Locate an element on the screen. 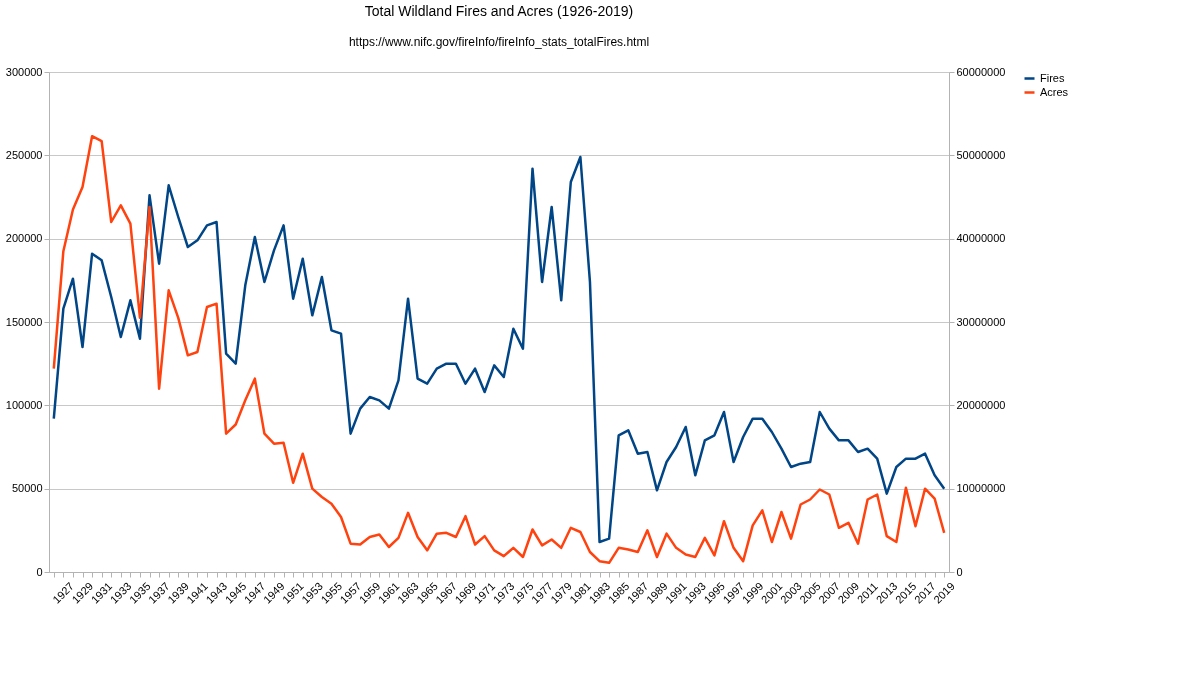 The image size is (1200, 694). y-tick-label: 100000 is located at coordinates (24, 404).